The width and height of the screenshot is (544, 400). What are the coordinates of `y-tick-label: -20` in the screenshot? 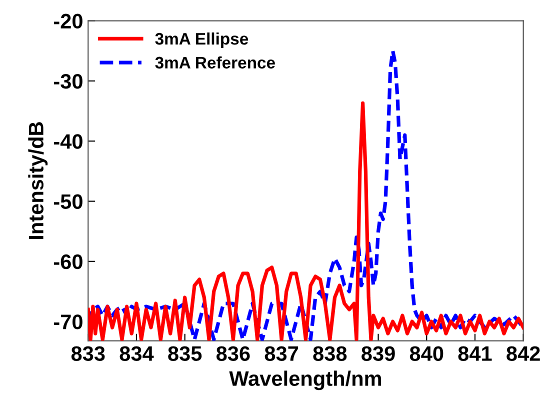 It's located at (68, 21).